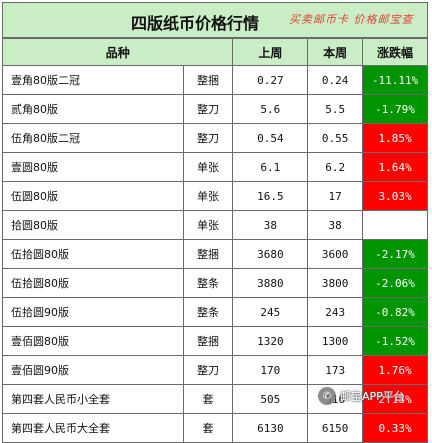 Image resolution: width=432 pixels, height=443 pixels. I want to click on row-this-week: 17, so click(335, 196).